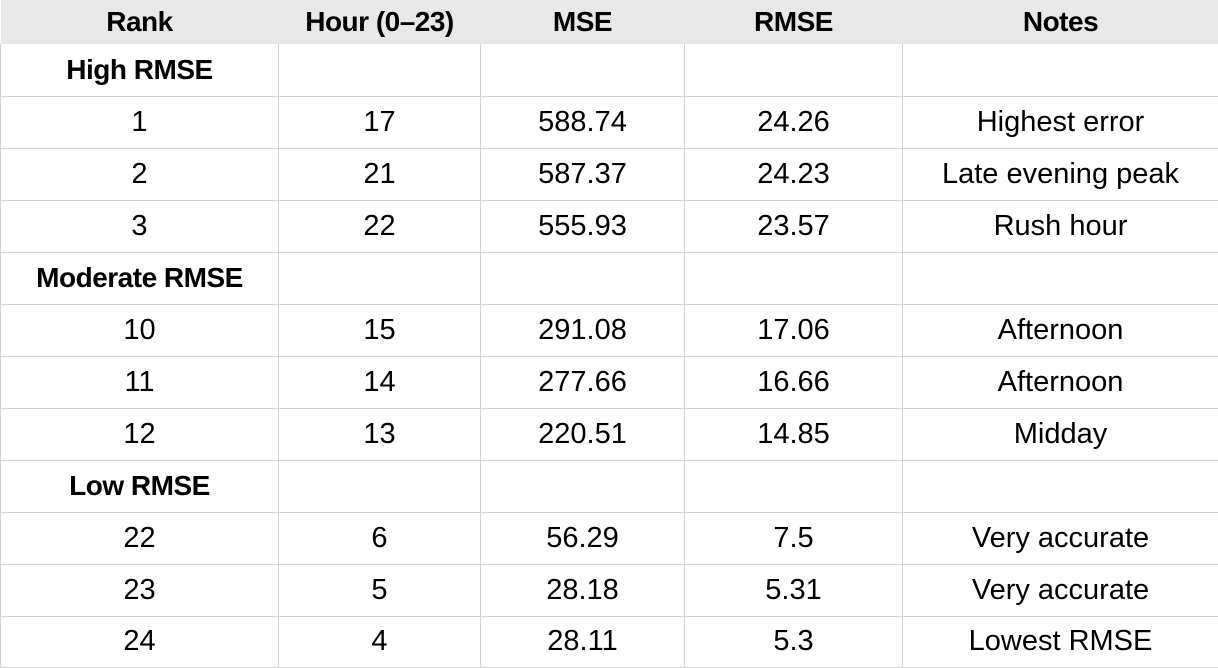 The image size is (1218, 668). What do you see at coordinates (1060, 434) in the screenshot?
I see `cell-notes: Midday` at bounding box center [1060, 434].